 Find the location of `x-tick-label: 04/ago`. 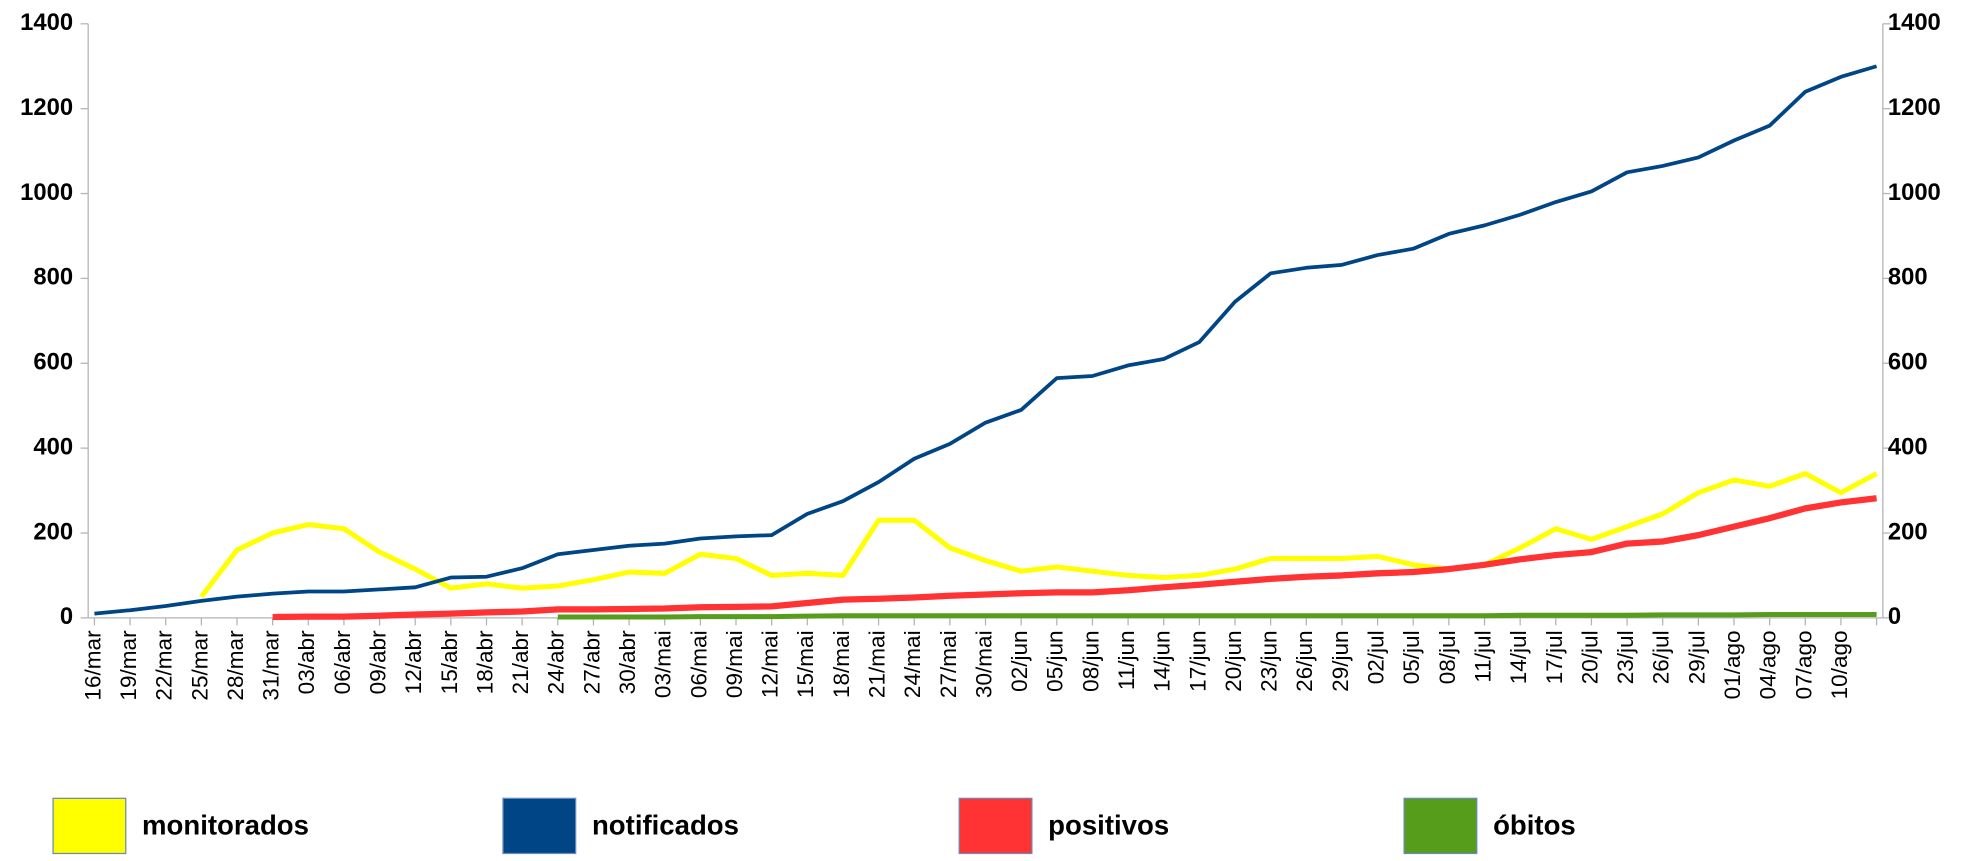

x-tick-label: 04/ago is located at coordinates (1768, 664).